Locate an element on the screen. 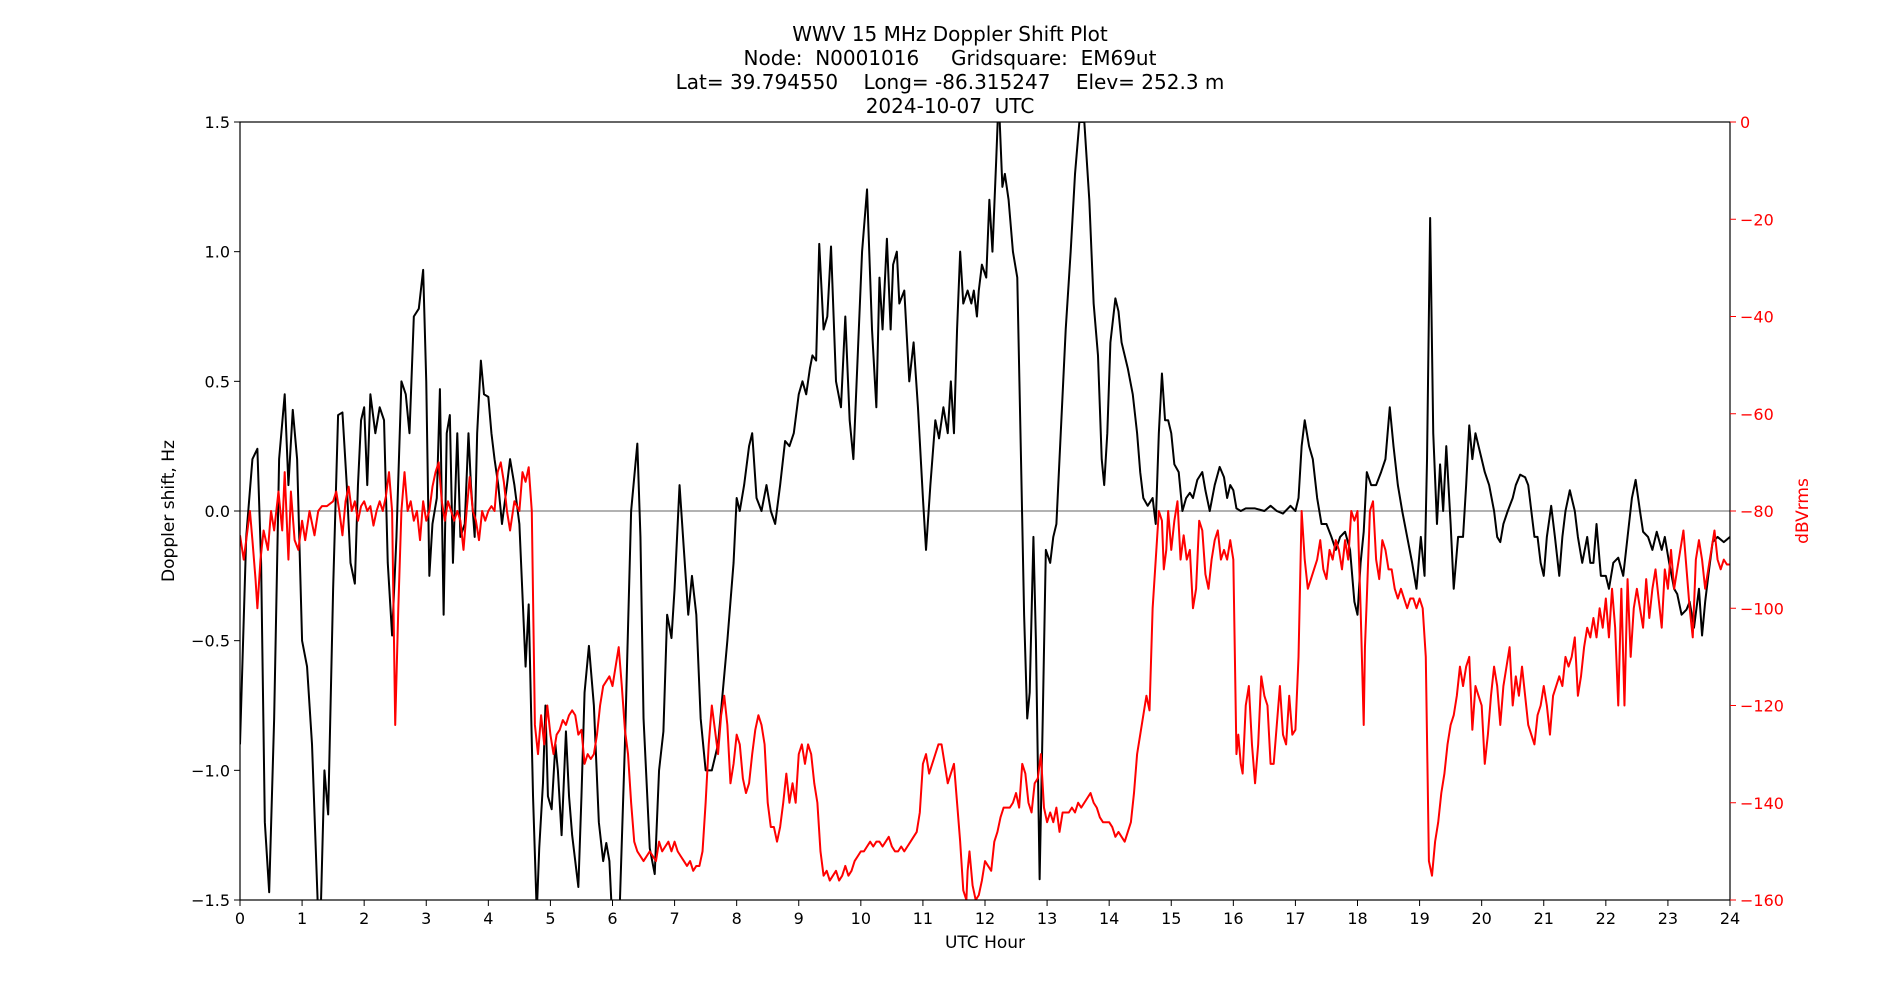 The image size is (1900, 1000). y-left-tick-label: 0.0 is located at coordinates (217, 511).